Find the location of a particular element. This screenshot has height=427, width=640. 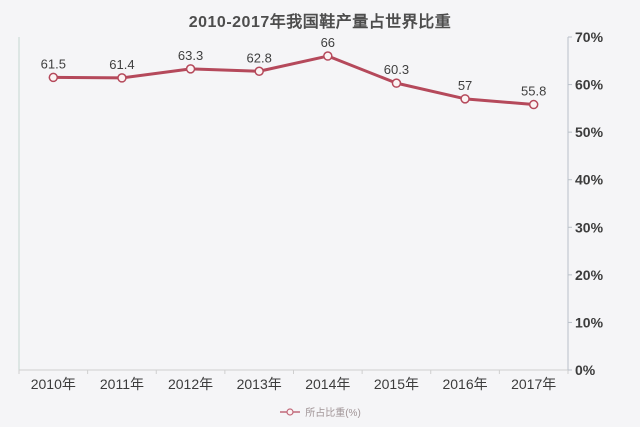

y-axis-label: 60% is located at coordinates (589, 85).